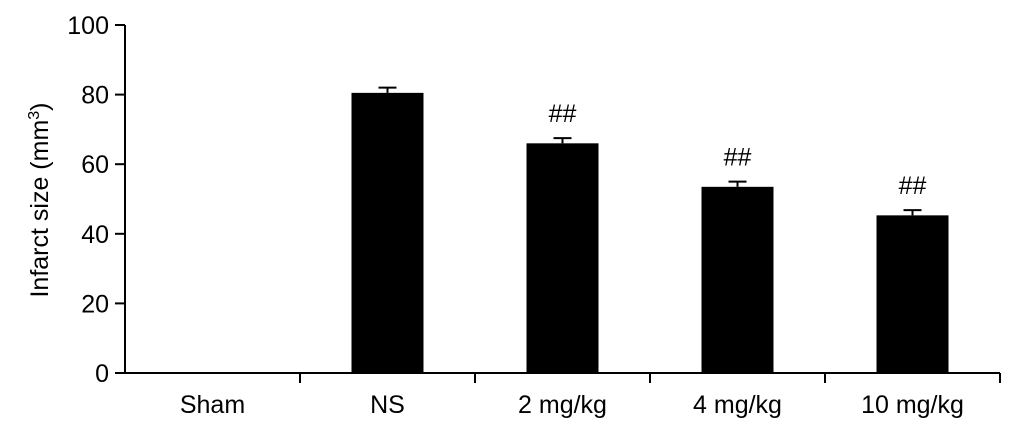 The height and width of the screenshot is (429, 1012). Describe the element at coordinates (212, 405) in the screenshot. I see `x-tick-label-0: Sham` at that location.